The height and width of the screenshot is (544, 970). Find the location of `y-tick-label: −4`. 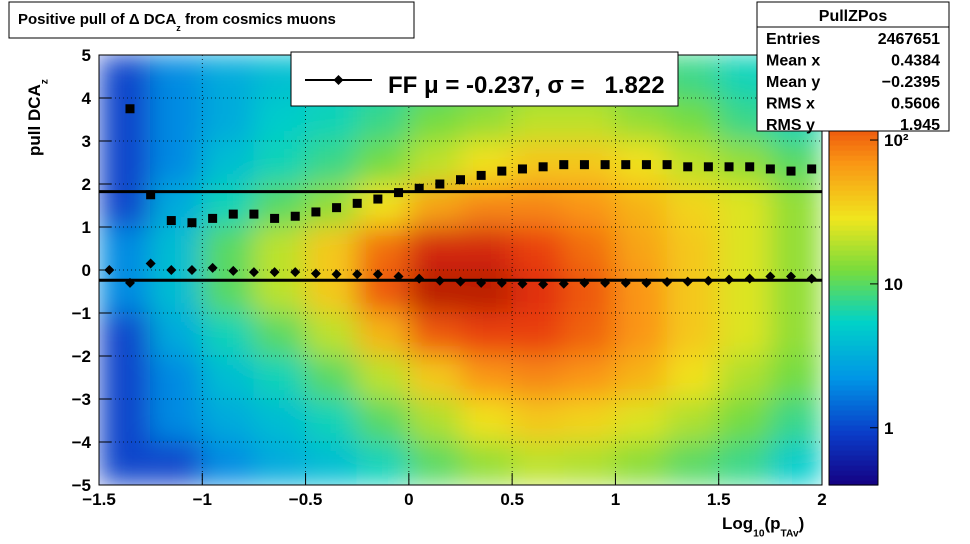

y-tick-label: −4 is located at coordinates (82, 442).